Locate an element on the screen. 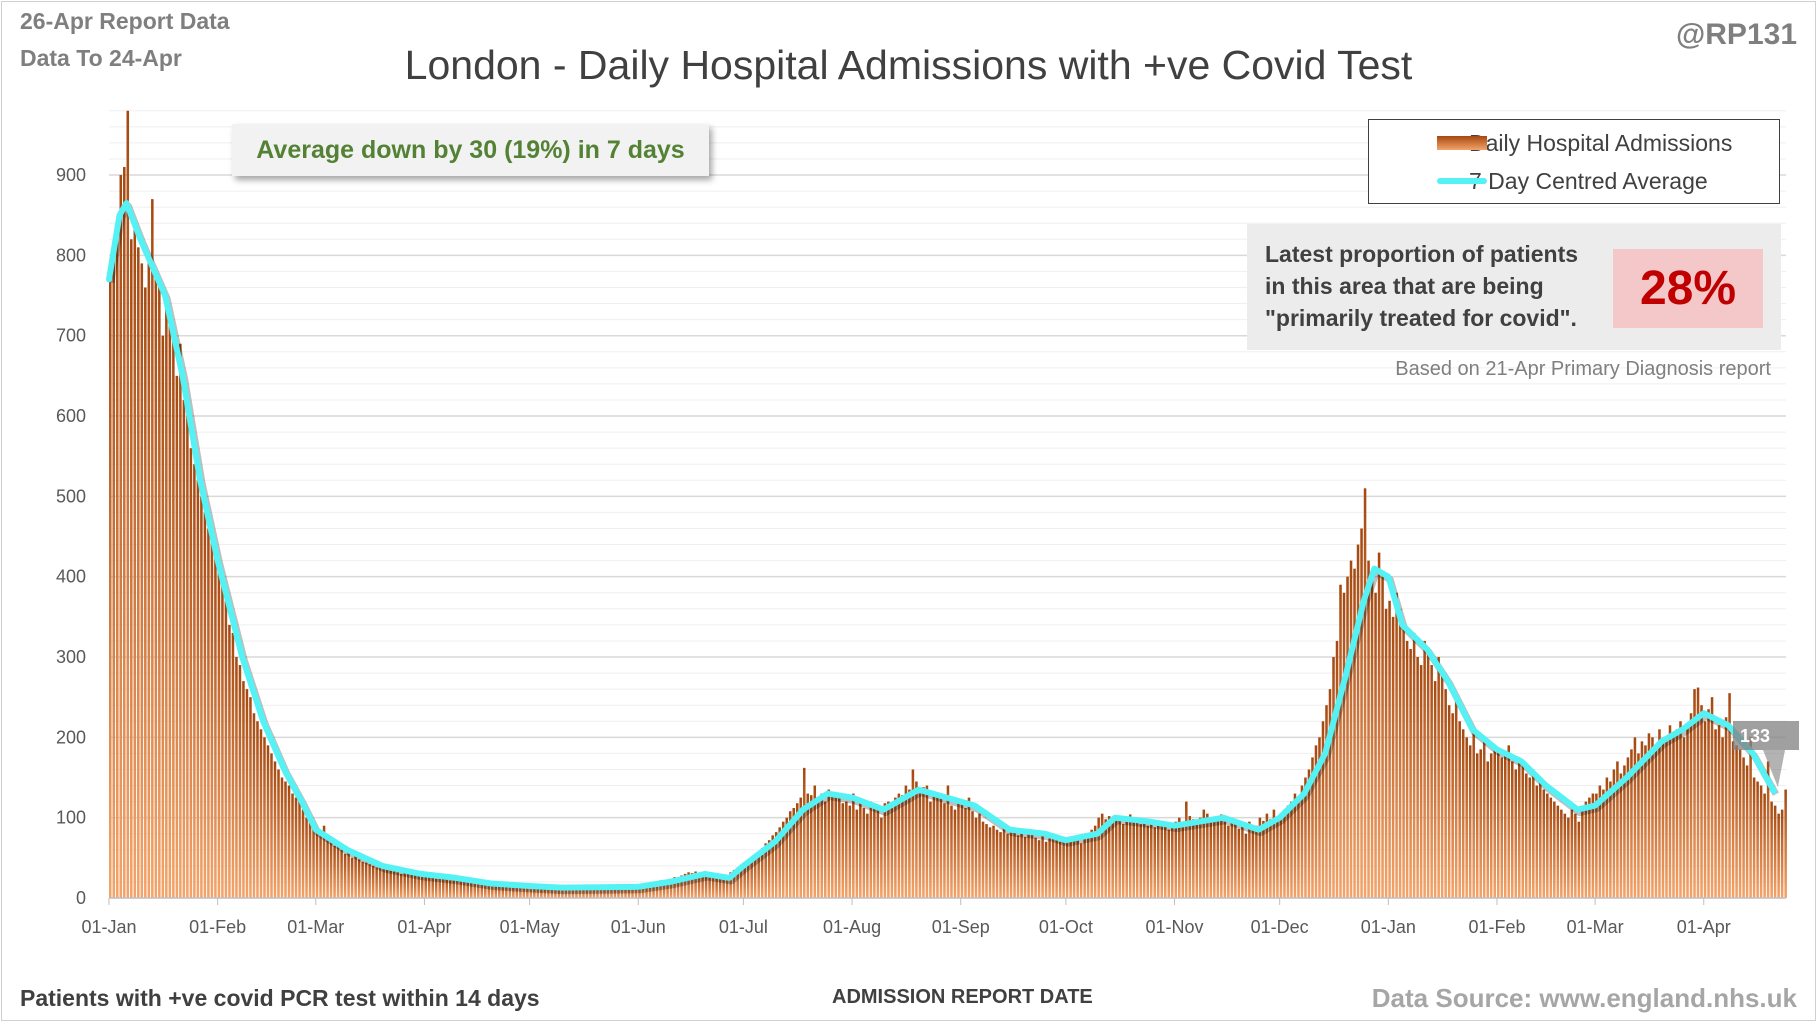 The image size is (1817, 1022). x-tick-label: 01-Nov is located at coordinates (1175, 927).